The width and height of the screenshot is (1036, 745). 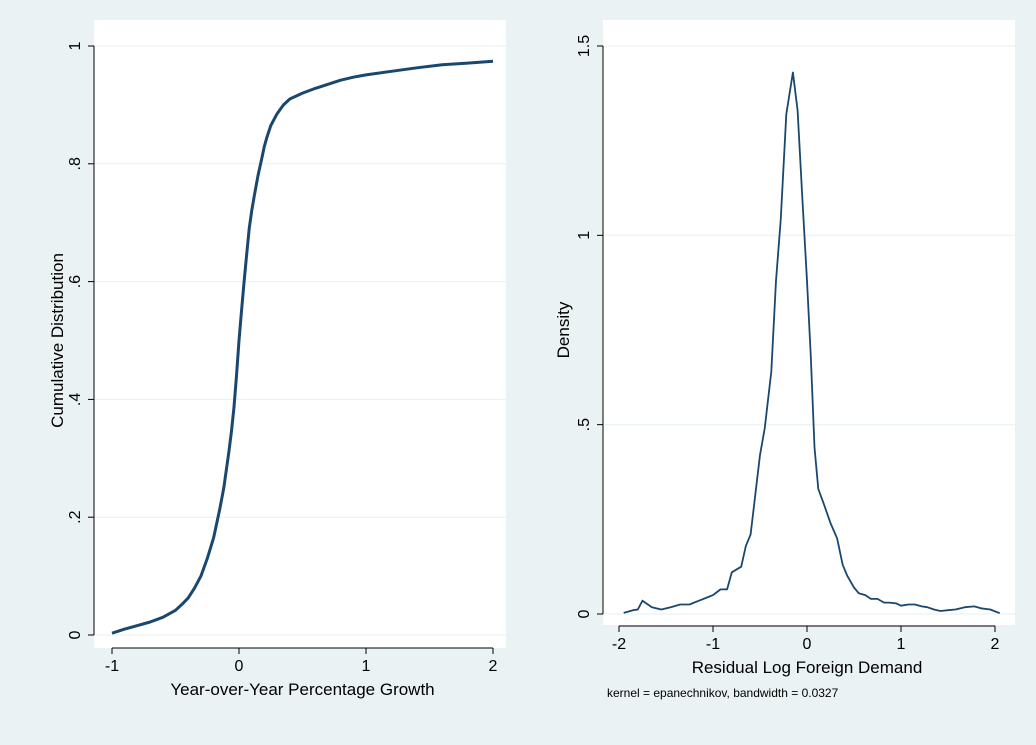 I want to click on left-y-tick-label-3: .6, so click(x=75, y=281).